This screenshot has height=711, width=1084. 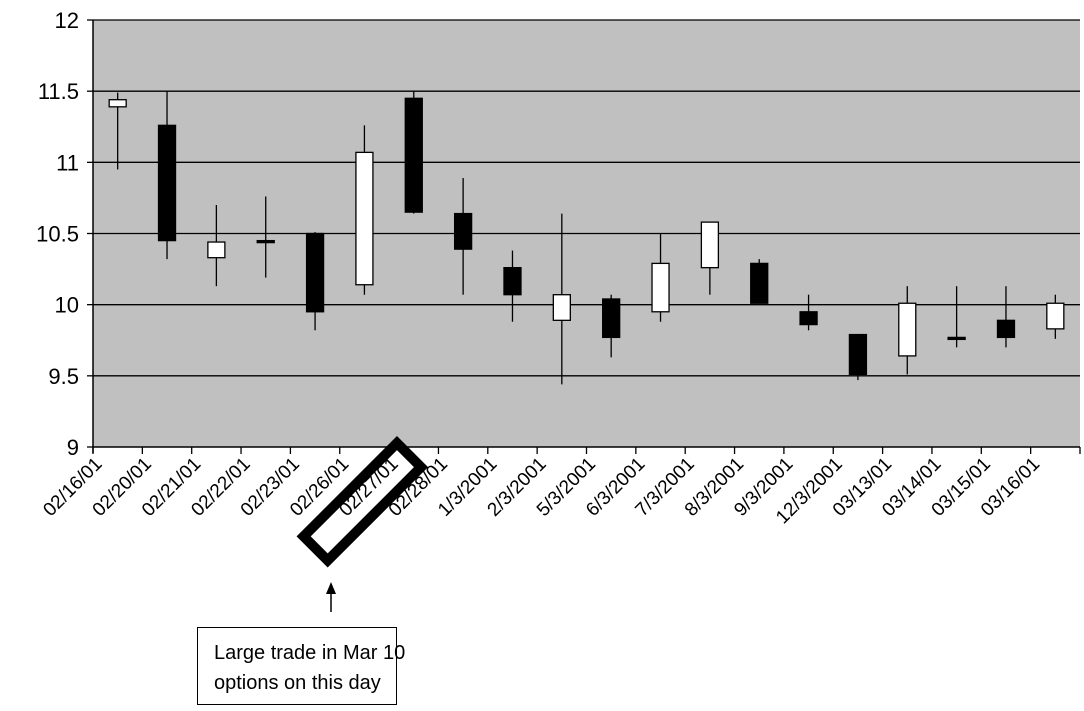 What do you see at coordinates (310, 653) in the screenshot?
I see `annotation-line-1: Large trade in Mar 10` at bounding box center [310, 653].